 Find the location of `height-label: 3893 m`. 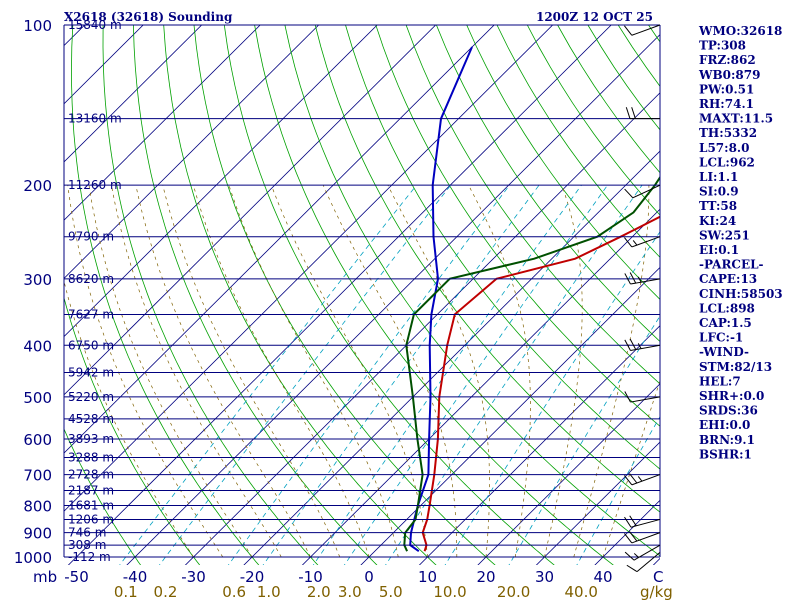

height-label: 3893 m is located at coordinates (91, 439).